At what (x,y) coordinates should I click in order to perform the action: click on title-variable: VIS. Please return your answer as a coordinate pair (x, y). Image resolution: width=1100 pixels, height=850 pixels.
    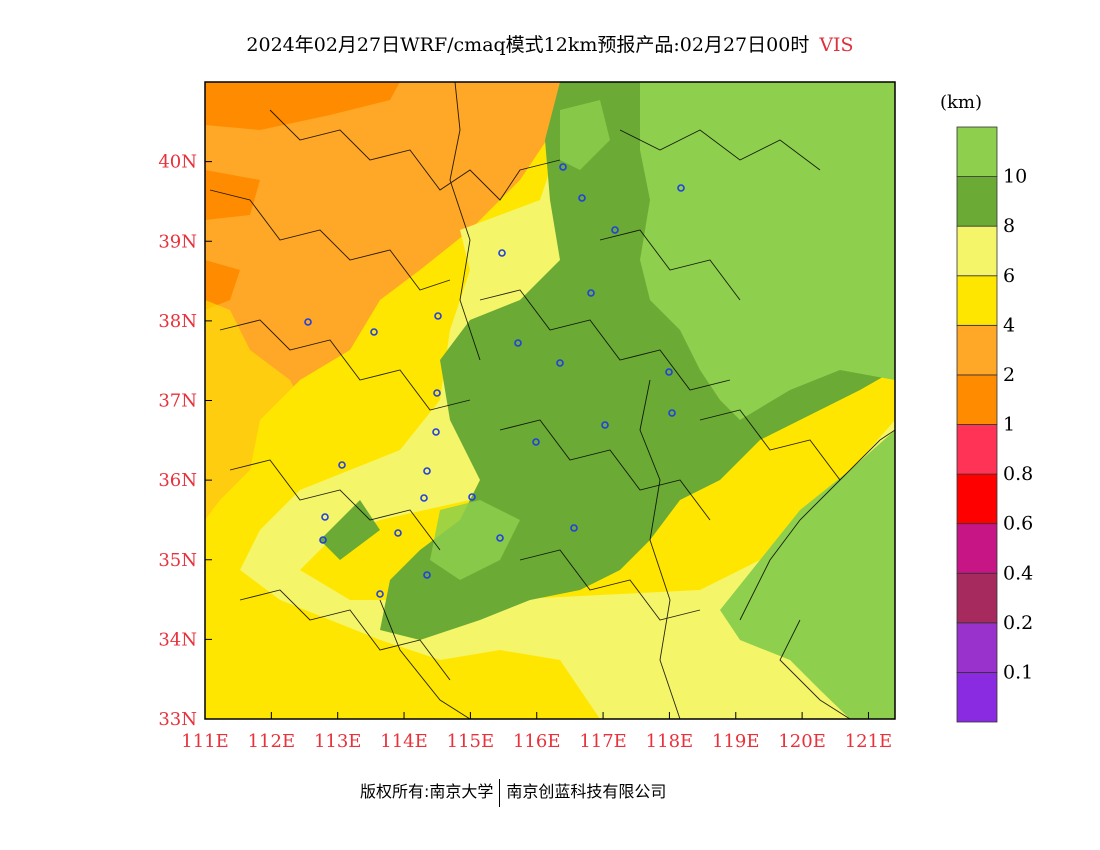
    Looking at the image, I should click on (836, 45).